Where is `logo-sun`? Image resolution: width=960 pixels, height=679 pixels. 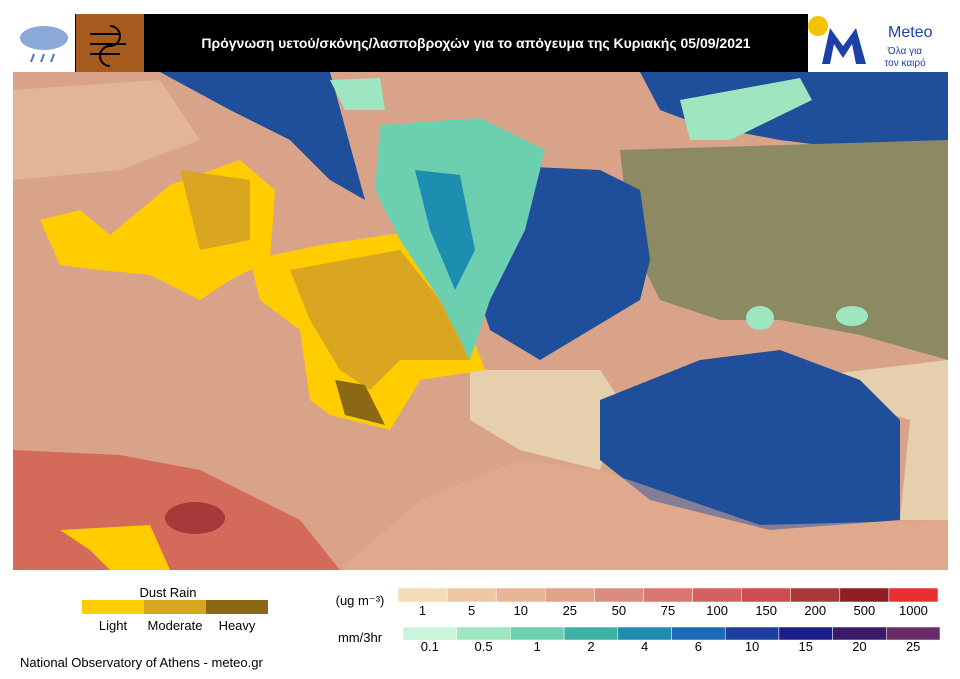
logo-sun is located at coordinates (818, 26).